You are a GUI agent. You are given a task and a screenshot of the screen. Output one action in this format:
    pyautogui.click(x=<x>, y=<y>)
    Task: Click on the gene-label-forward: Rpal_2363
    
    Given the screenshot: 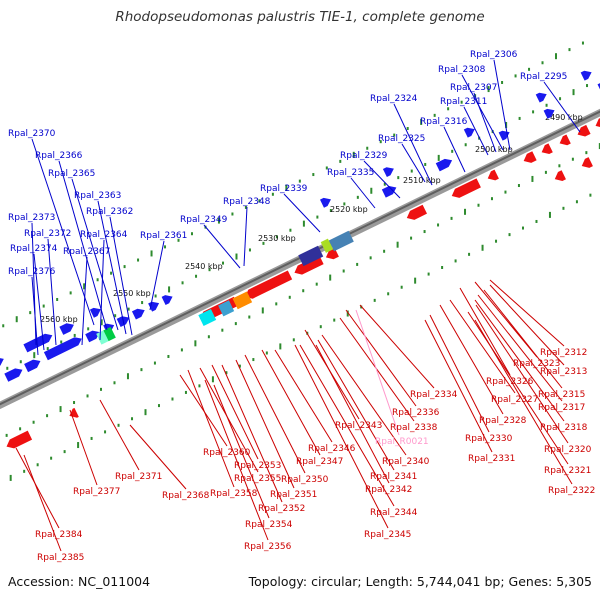 What is the action you would take?
    pyautogui.click(x=97, y=196)
    